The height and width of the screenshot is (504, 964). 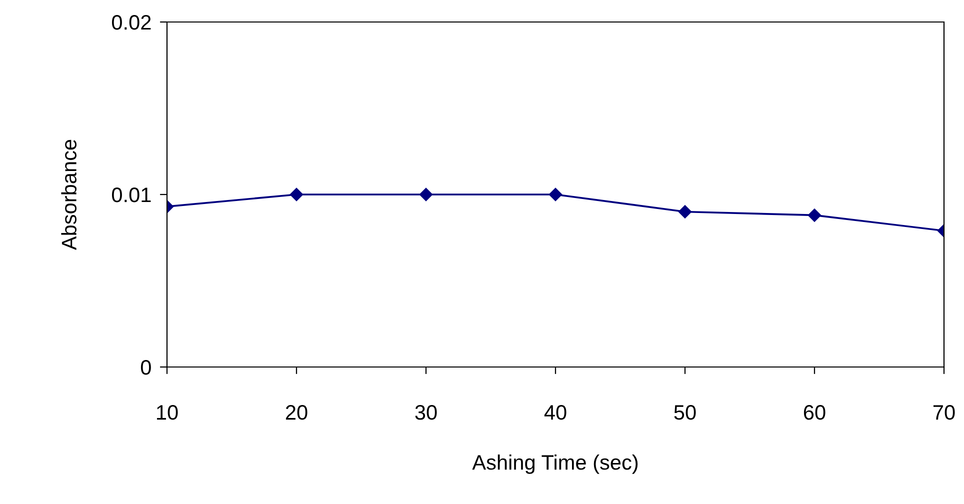 I want to click on y-tick-label: 0.02, so click(x=131, y=22).